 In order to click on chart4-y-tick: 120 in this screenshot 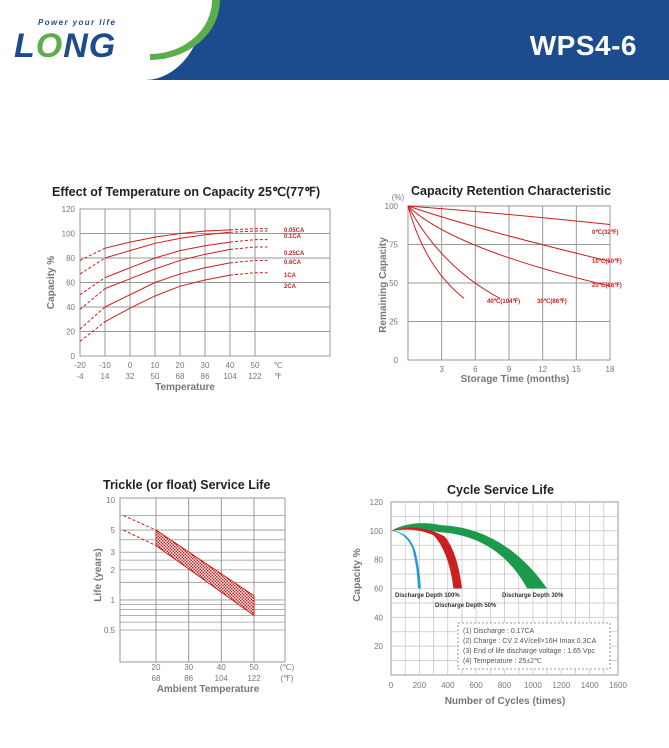, I will do `click(377, 502)`.